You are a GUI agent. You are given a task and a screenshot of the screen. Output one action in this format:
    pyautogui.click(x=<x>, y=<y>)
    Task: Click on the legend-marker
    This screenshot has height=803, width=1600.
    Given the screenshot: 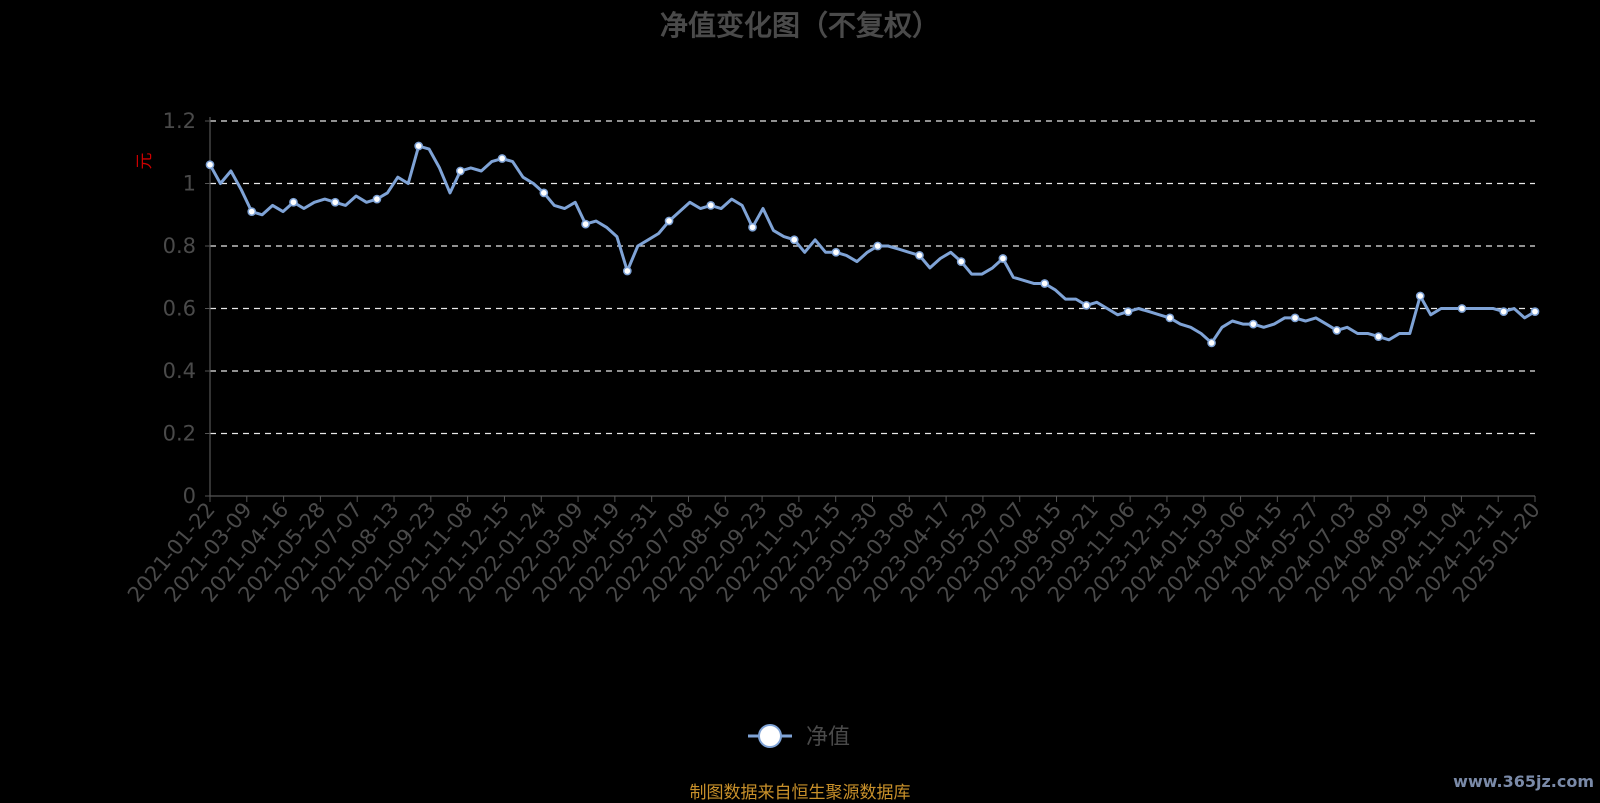 What is the action you would take?
    pyautogui.click(x=770, y=736)
    